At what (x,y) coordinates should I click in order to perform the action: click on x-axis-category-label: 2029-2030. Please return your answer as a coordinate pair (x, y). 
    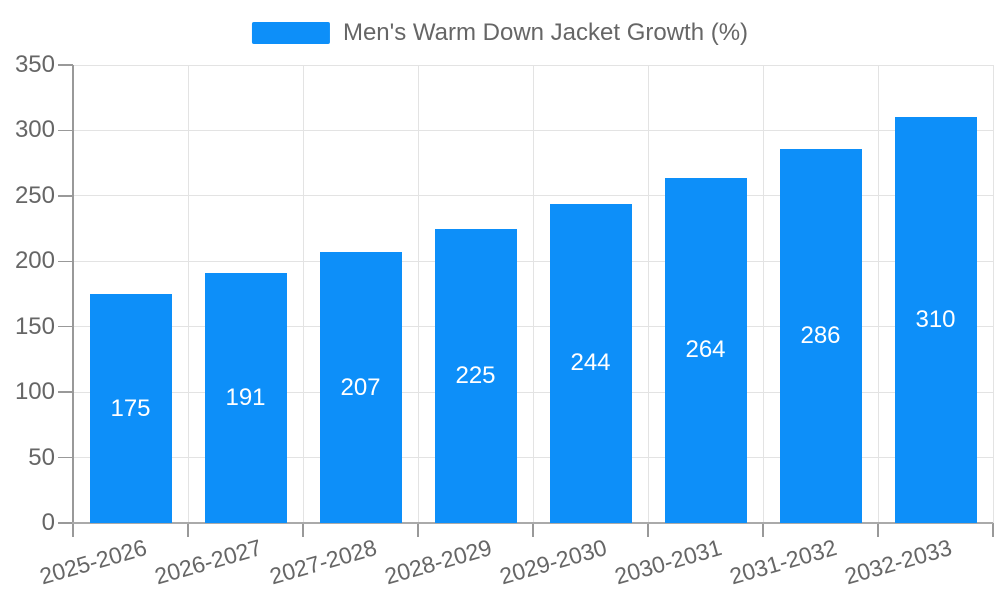
    Looking at the image, I should click on (553, 562).